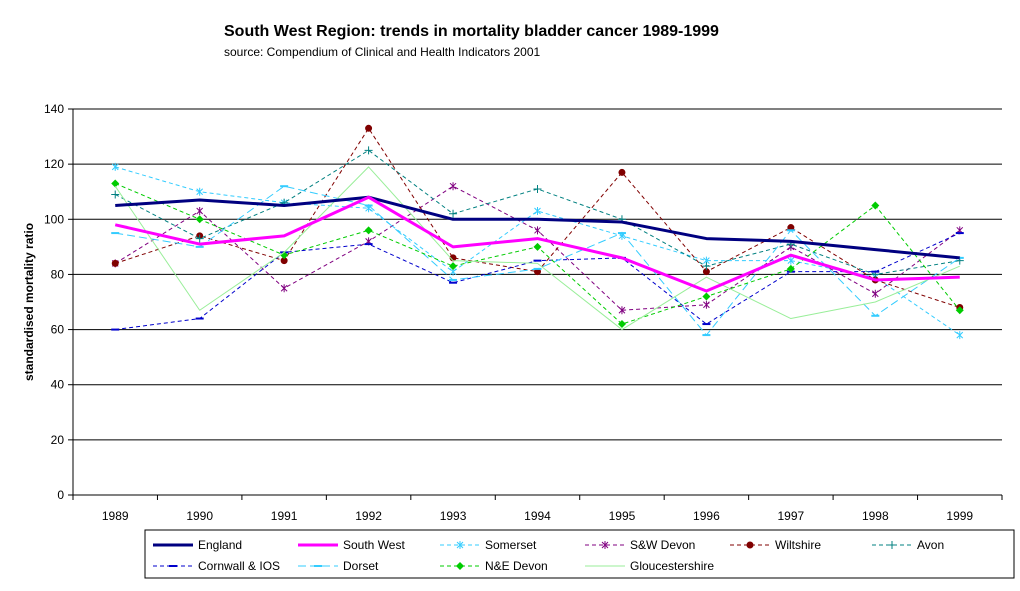  Describe the element at coordinates (622, 516) in the screenshot. I see `x-tick-label: 1995` at that location.